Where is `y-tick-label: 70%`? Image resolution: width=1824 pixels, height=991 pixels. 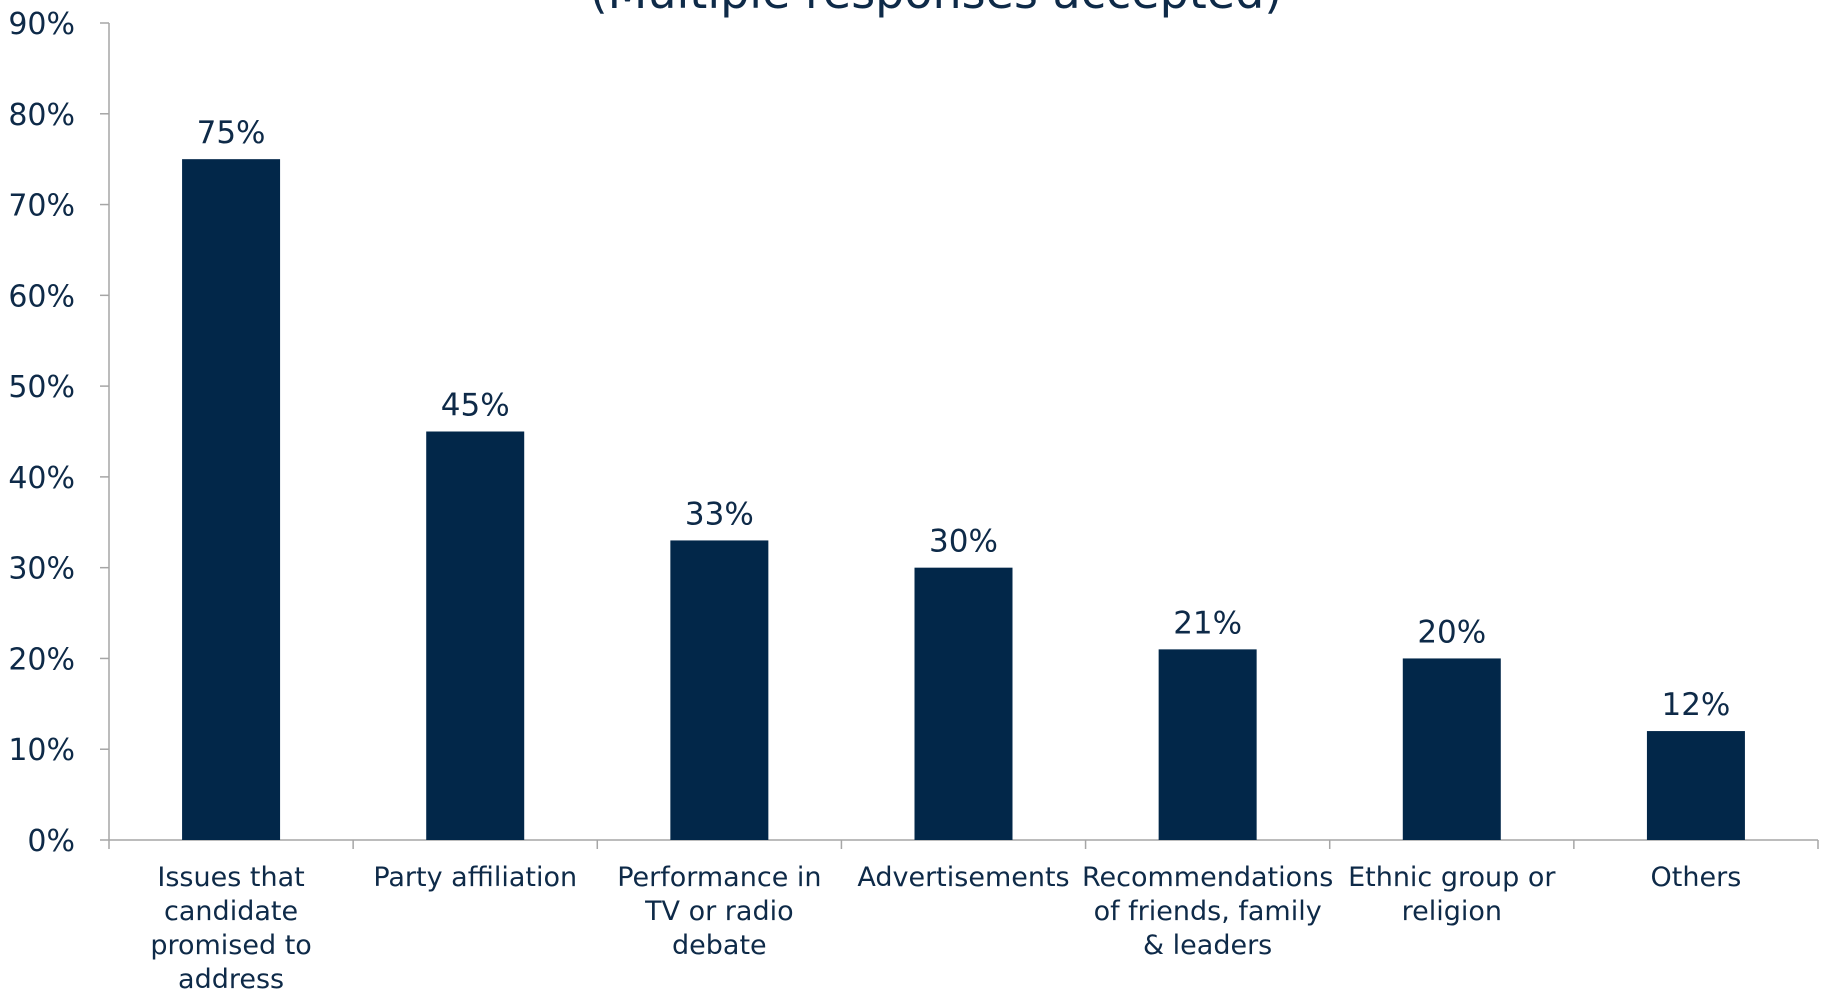 y-tick-label: 70% is located at coordinates (41, 206).